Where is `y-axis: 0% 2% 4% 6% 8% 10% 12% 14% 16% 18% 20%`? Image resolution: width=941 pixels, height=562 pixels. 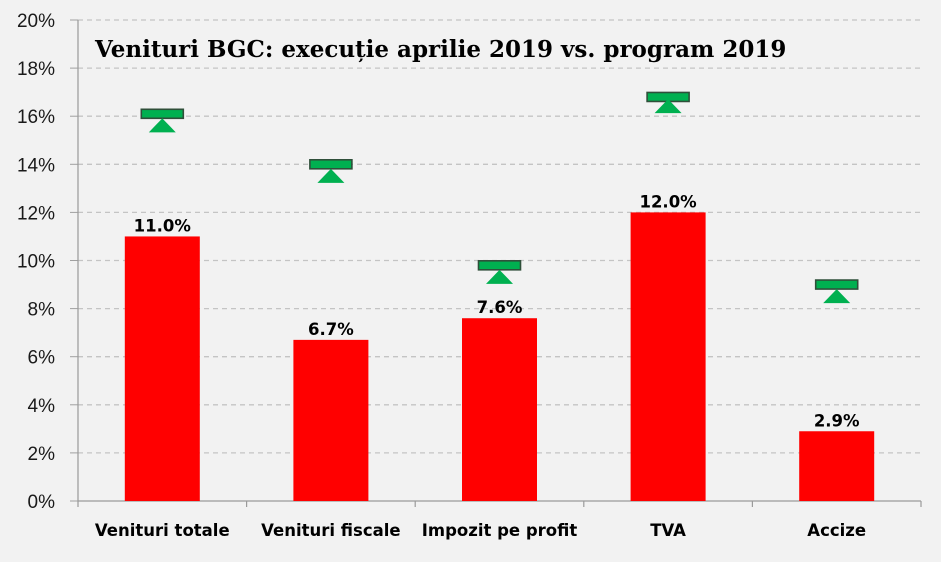
y-axis: 0% 2% 4% 6% 8% 10% 12% 14% 16% 18% 20% is located at coordinates (48, 262).